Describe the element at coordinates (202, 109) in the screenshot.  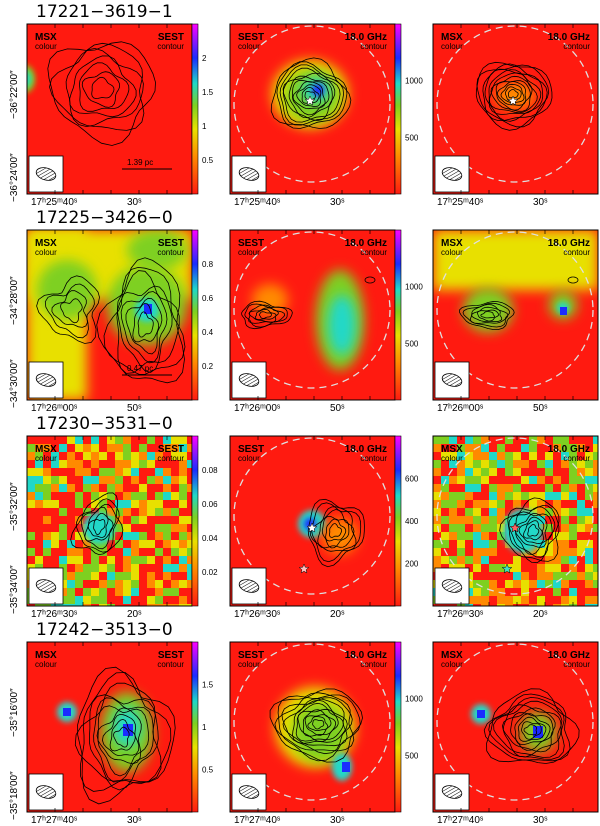
I see `colorbar: 0.5 1 1.5 2` at that location.